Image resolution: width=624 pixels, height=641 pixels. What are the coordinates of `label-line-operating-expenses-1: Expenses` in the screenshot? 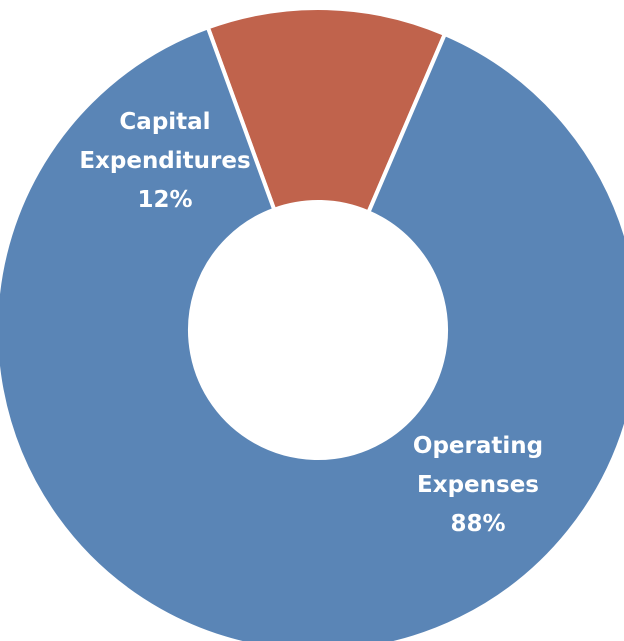 It's located at (478, 485).